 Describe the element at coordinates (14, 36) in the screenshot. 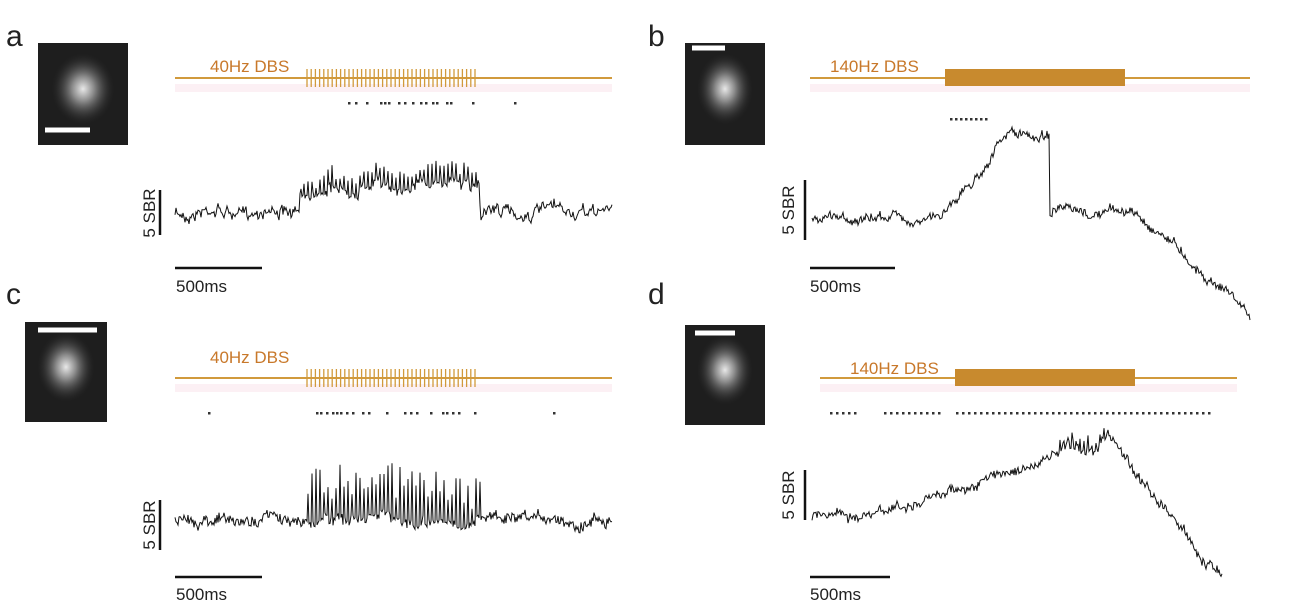

I see `panel-letter: a` at that location.